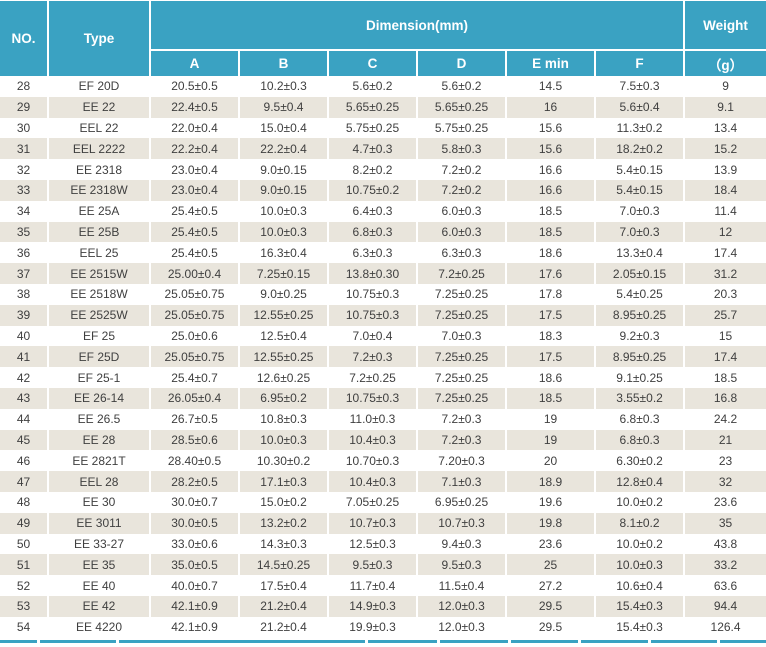 The height and width of the screenshot is (647, 766). I want to click on cell-dim-b: 9.5±0.4, so click(283, 107).